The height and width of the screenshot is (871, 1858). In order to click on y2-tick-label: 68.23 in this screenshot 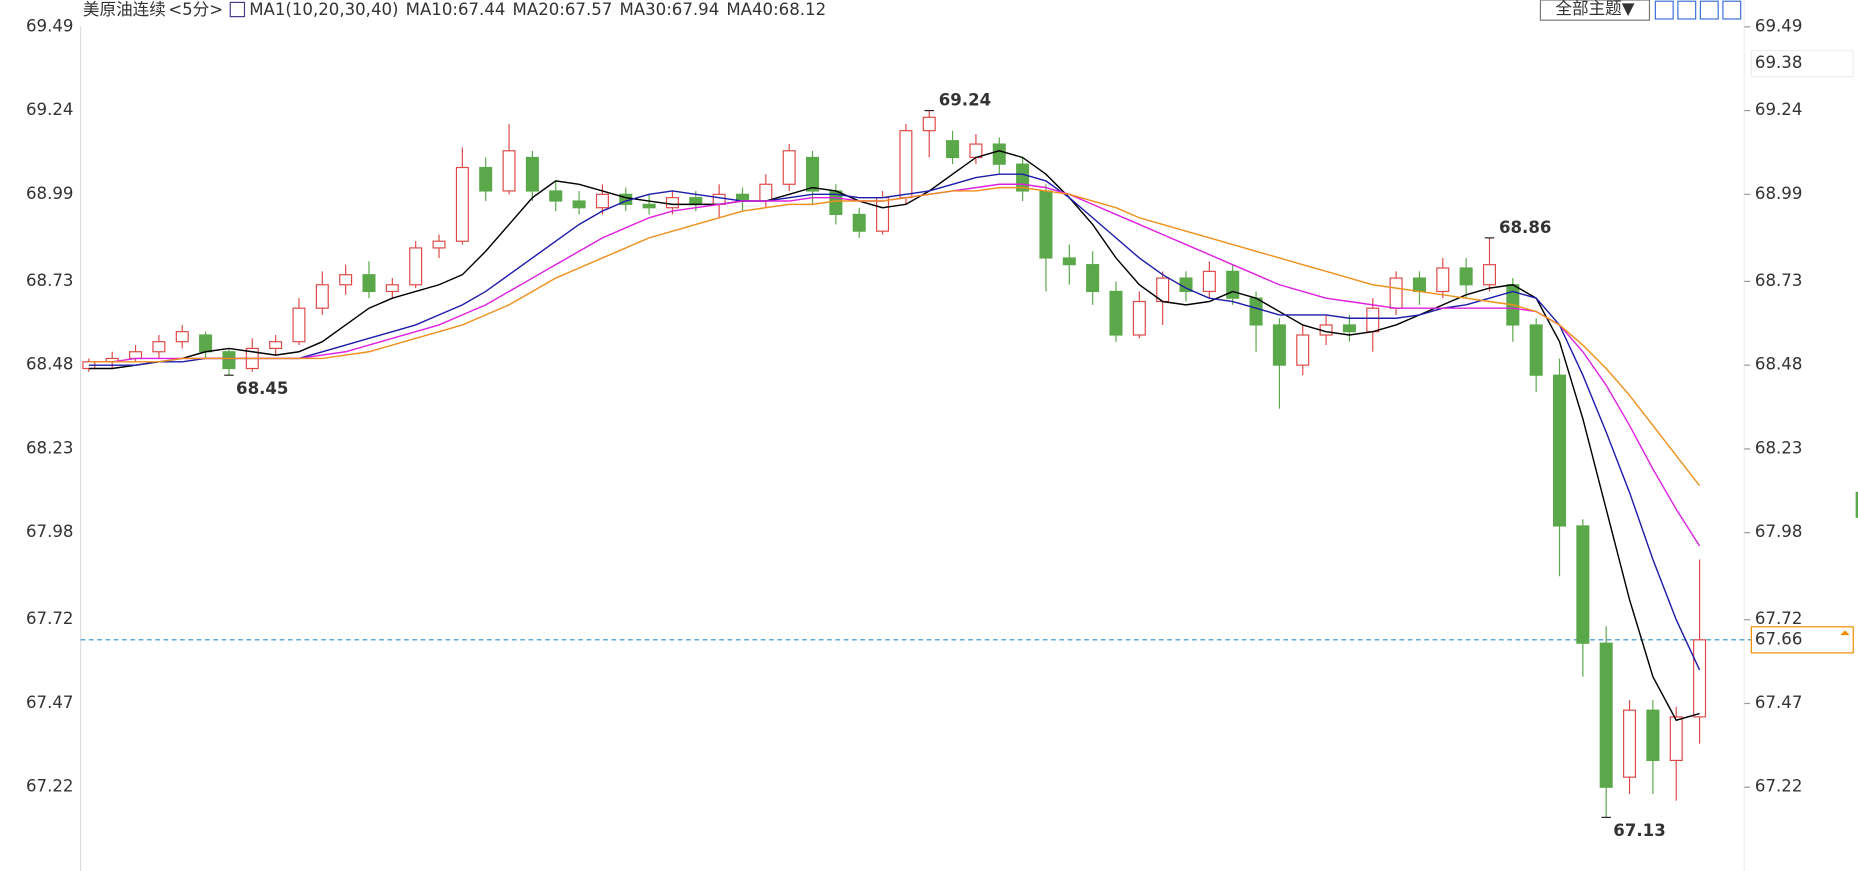, I will do `click(1778, 447)`.